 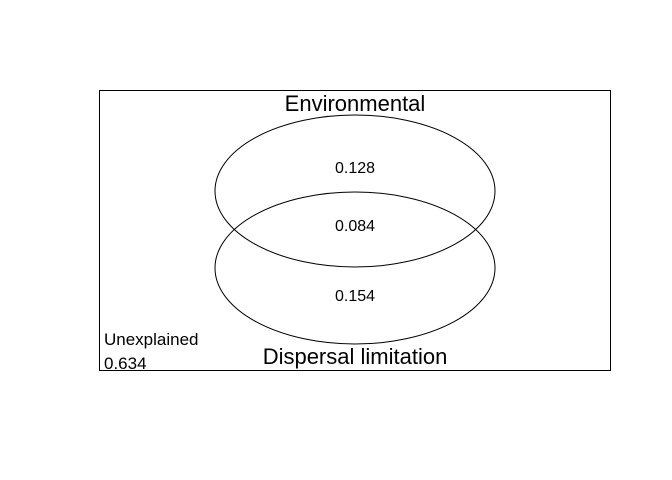 What do you see at coordinates (355, 168) in the screenshot?
I see `environmental-unique-value: 0.128` at bounding box center [355, 168].